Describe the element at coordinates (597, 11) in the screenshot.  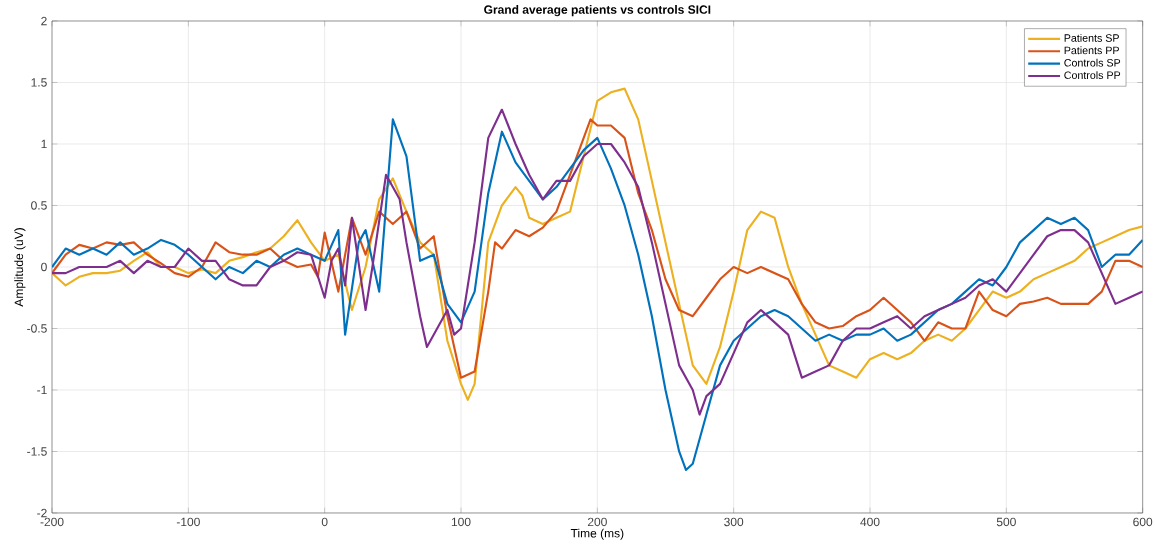
I see `chart-title: Grand average patients vs controls SICI` at that location.